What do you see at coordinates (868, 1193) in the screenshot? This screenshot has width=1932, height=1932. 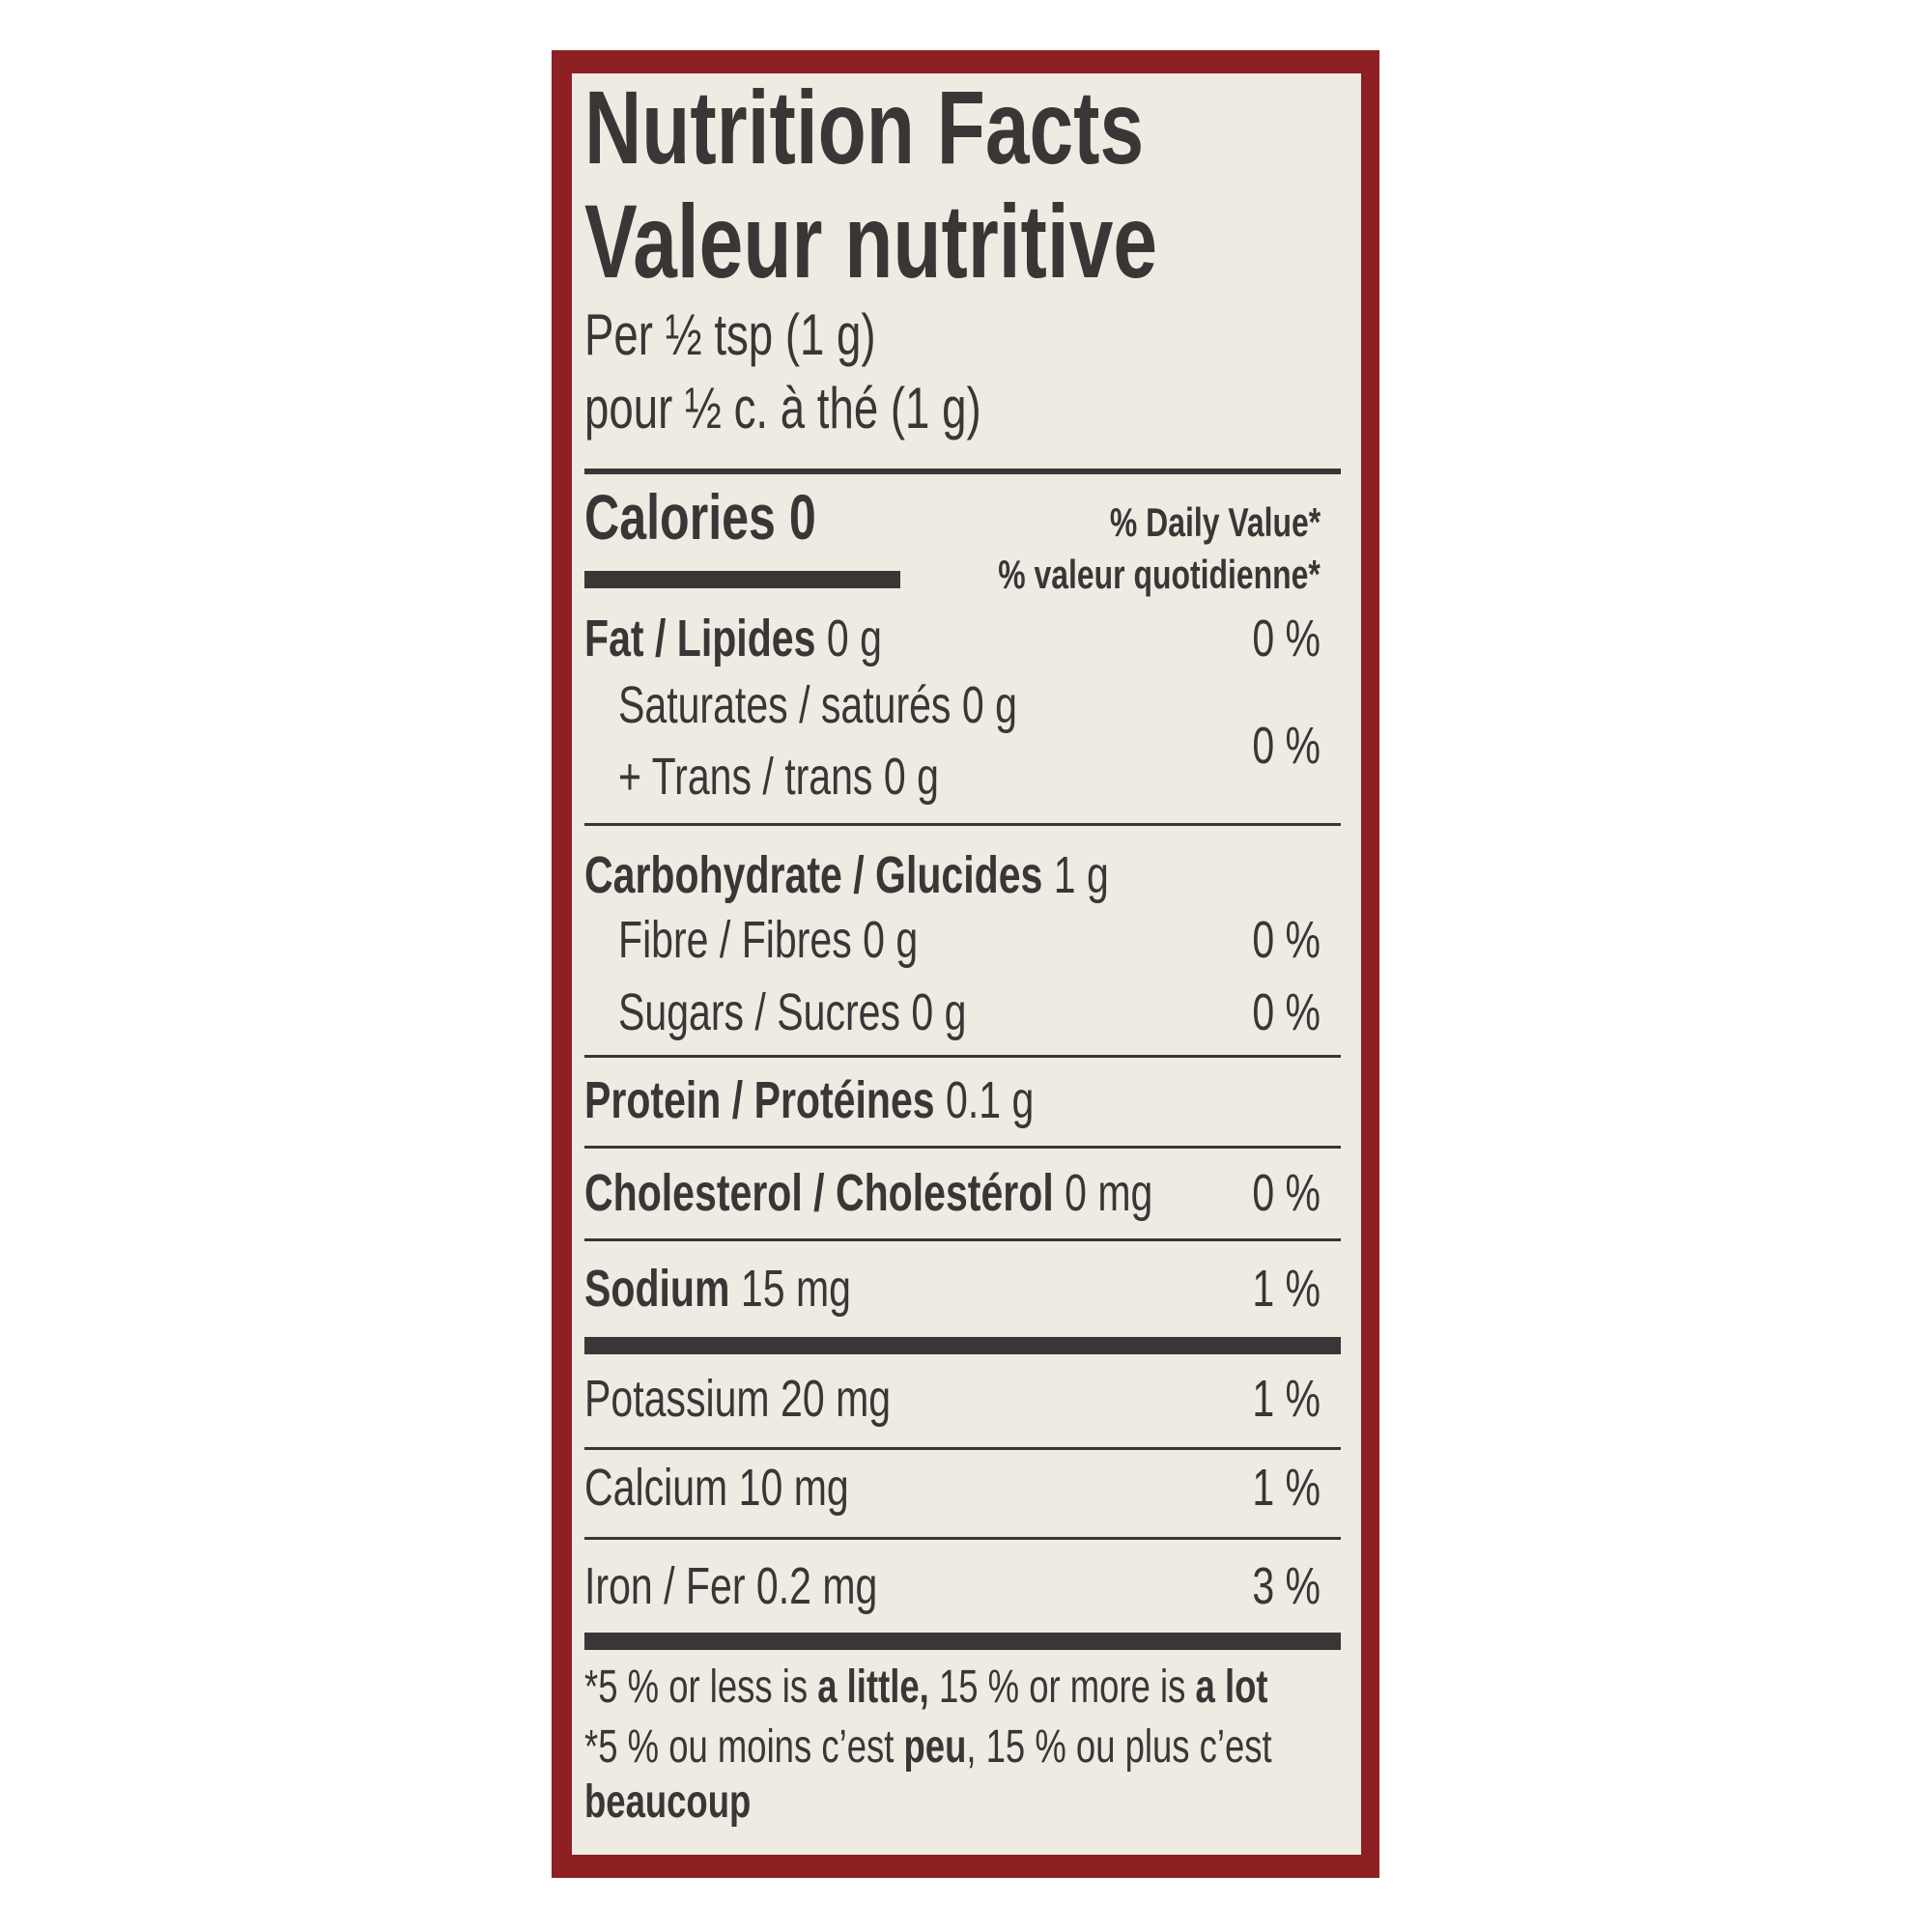 I see `nutrient-row-cholesterol: Cholesterol / Cholestérol 0 mg` at bounding box center [868, 1193].